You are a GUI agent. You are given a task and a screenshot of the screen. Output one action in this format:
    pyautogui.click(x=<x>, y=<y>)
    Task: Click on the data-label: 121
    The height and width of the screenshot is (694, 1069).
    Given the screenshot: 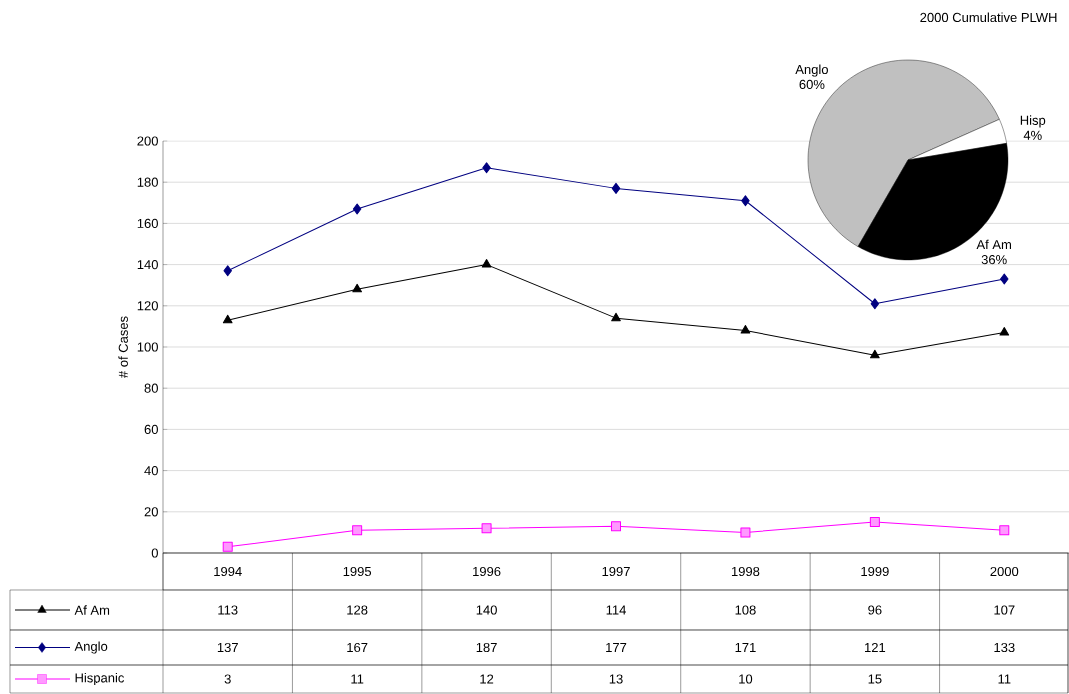 What is the action you would take?
    pyautogui.click(x=875, y=647)
    